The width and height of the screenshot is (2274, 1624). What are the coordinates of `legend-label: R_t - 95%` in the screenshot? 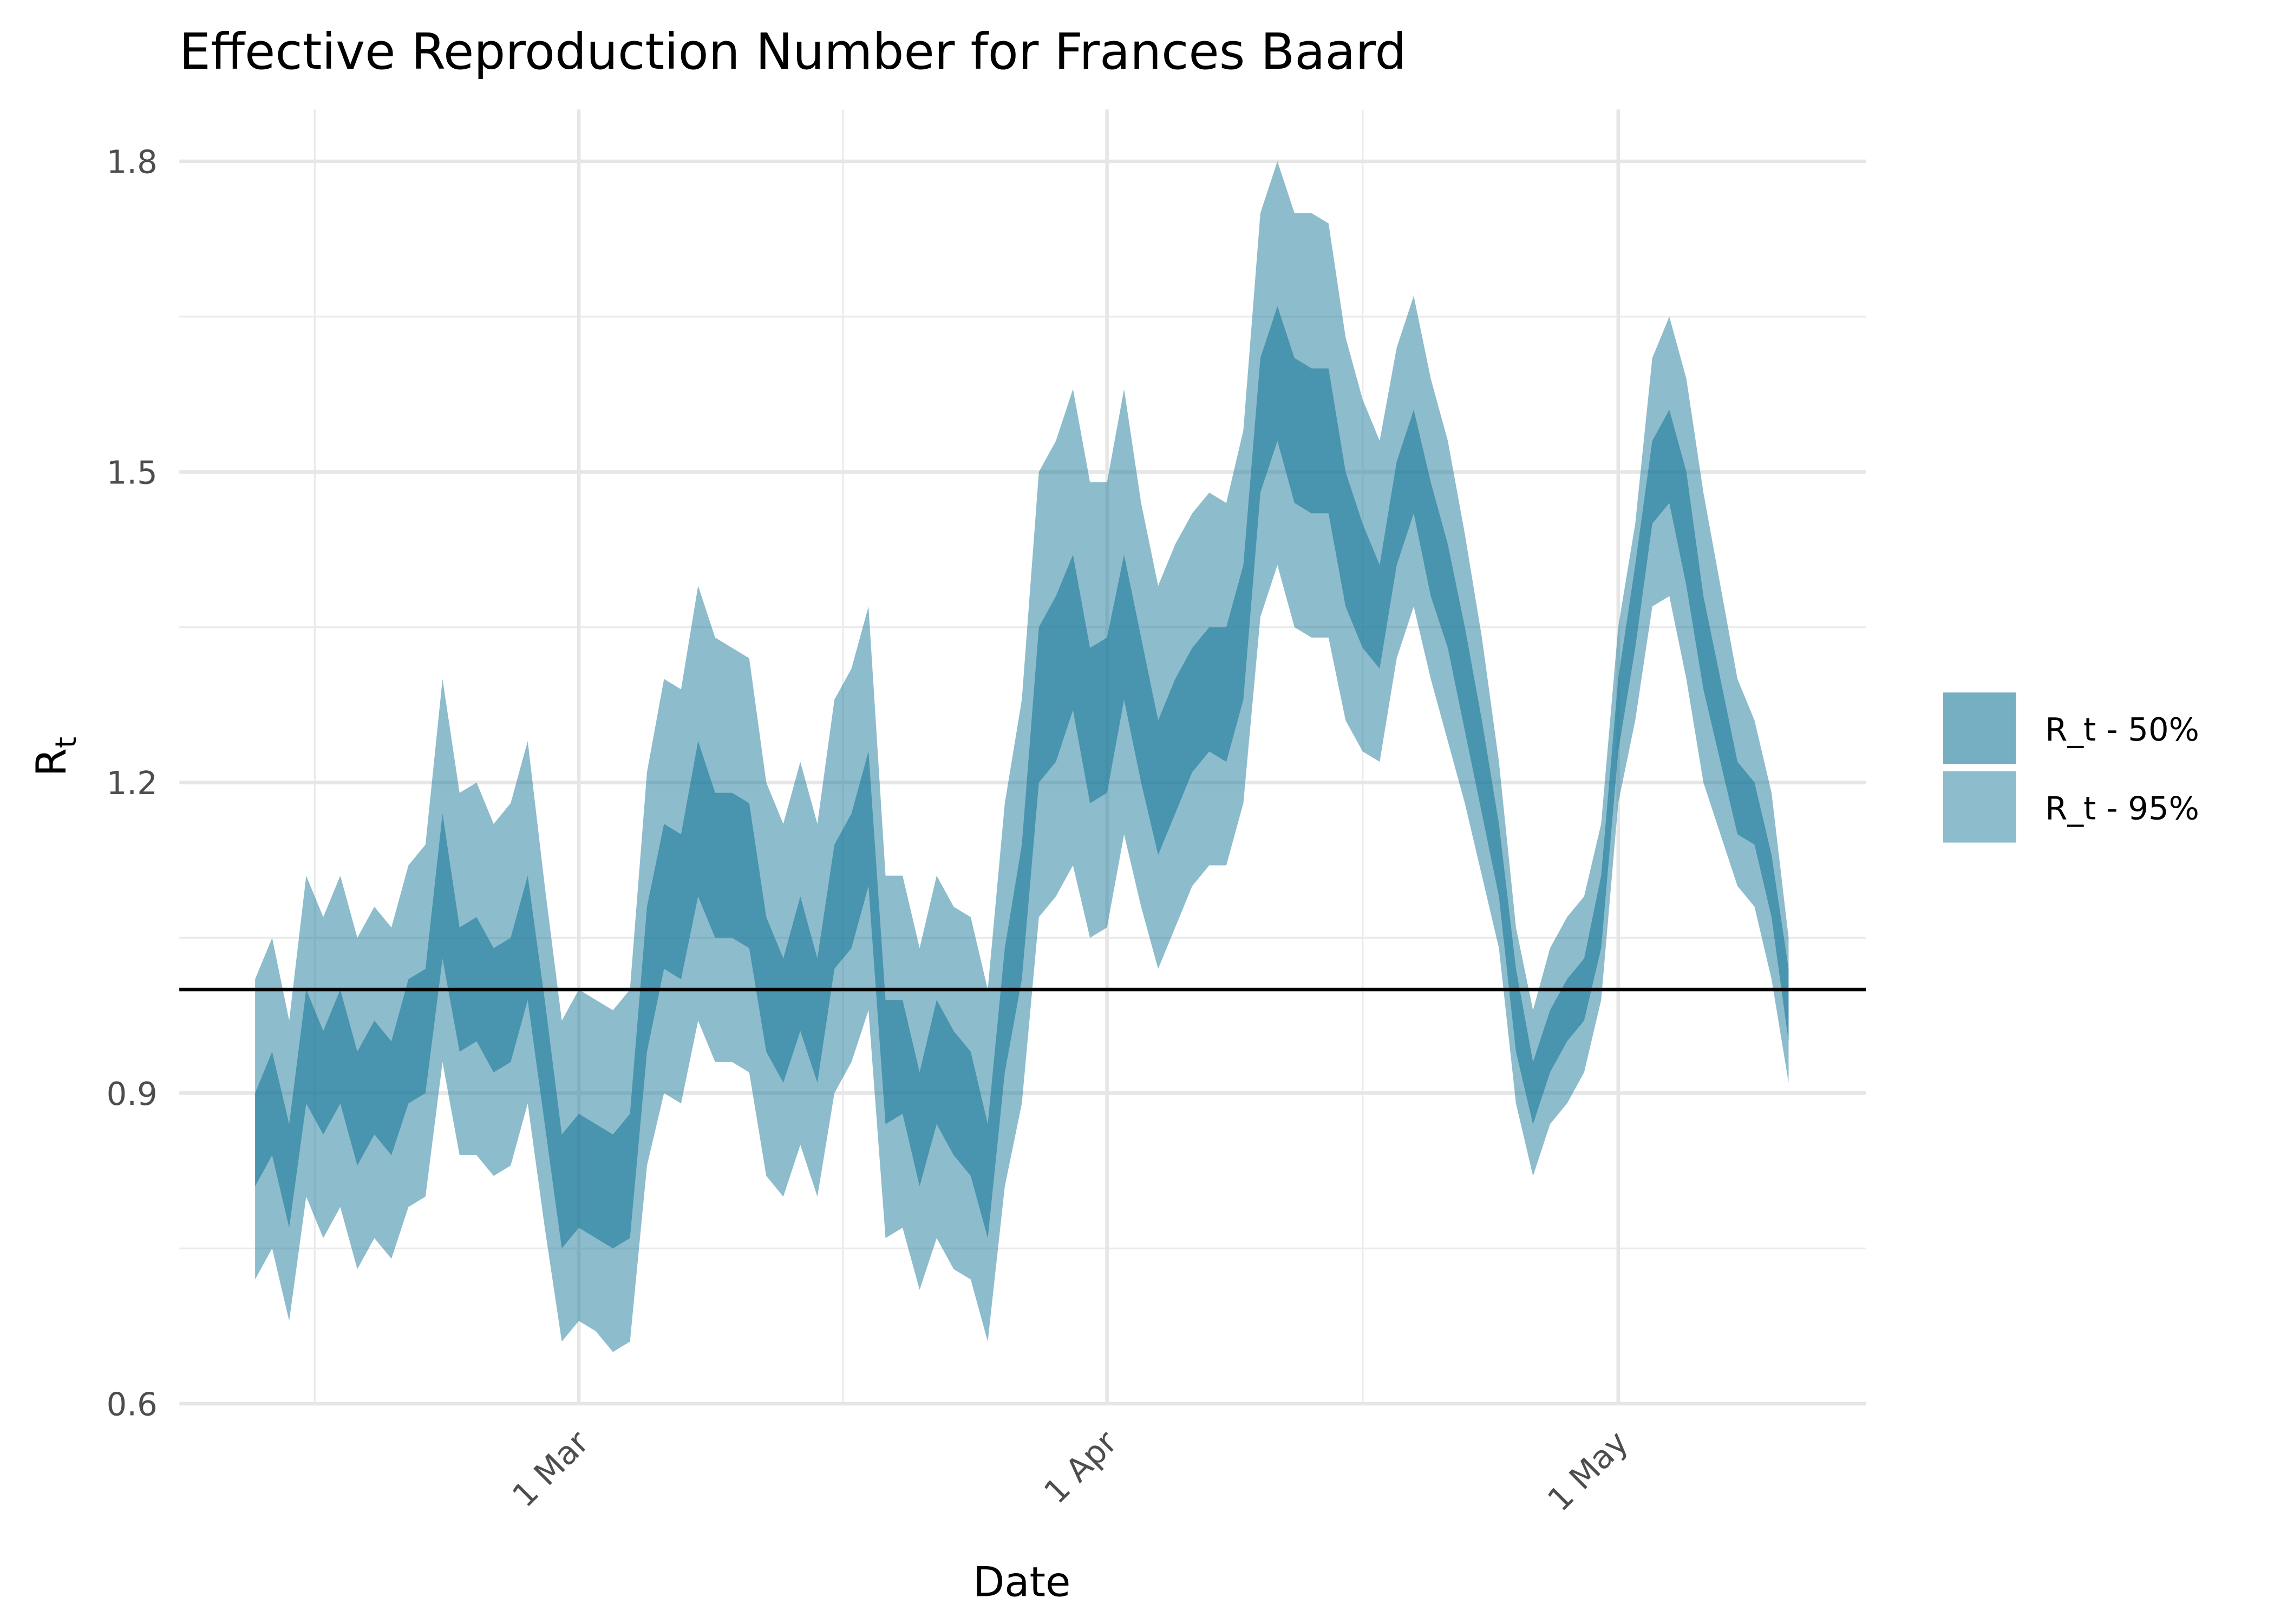 It's located at (2122, 808).